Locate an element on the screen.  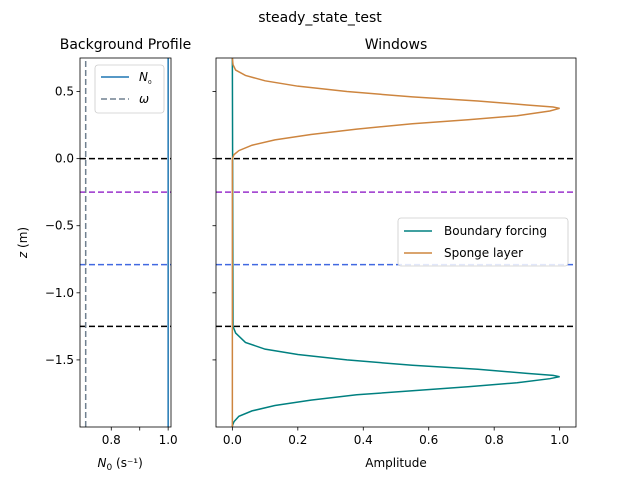
x-tick-label: 0.6 is located at coordinates (428, 440).